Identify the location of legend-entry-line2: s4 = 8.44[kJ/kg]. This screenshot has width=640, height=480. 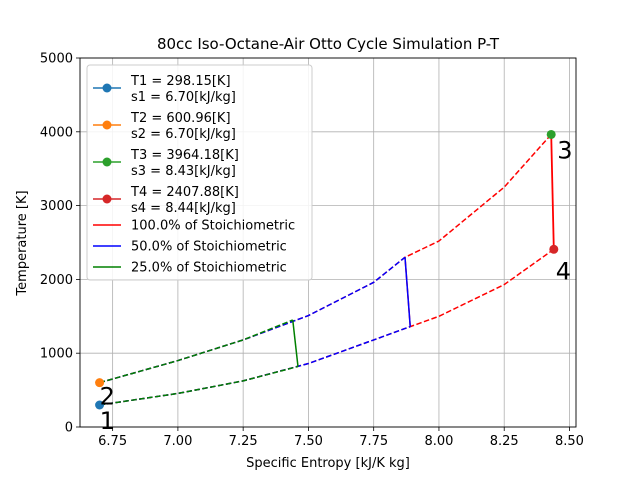
(183, 208).